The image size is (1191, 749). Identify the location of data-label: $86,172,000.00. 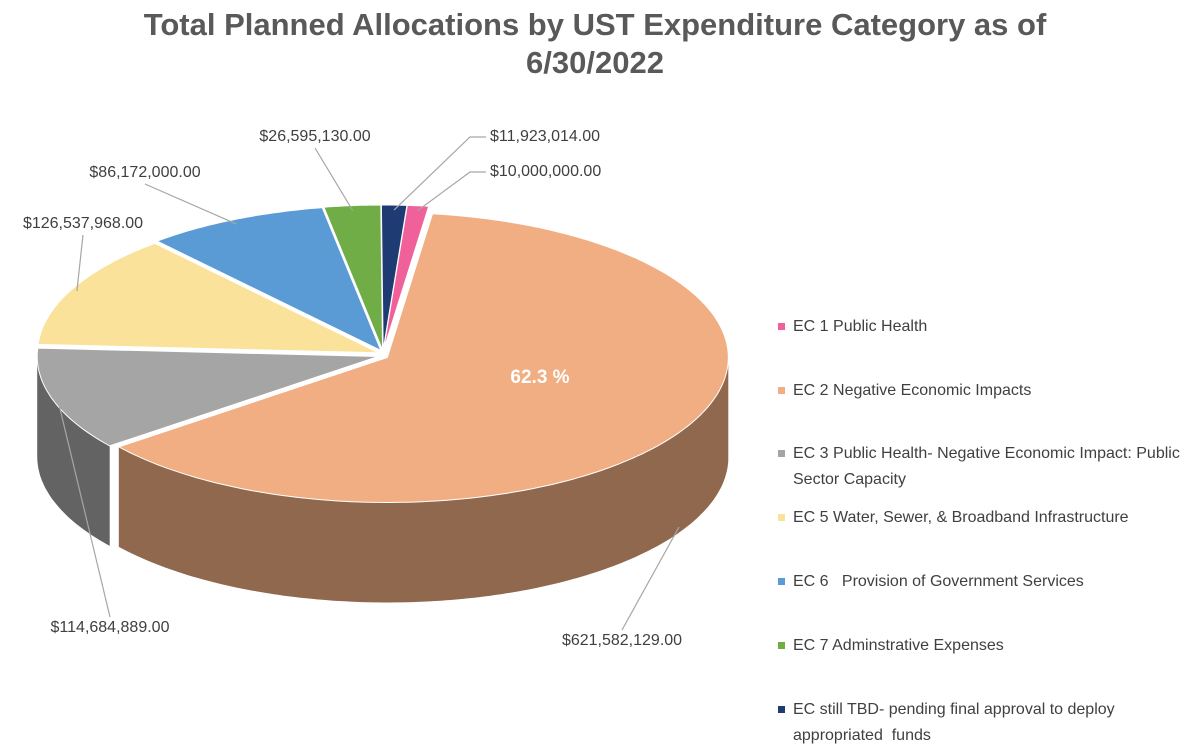
(144, 172).